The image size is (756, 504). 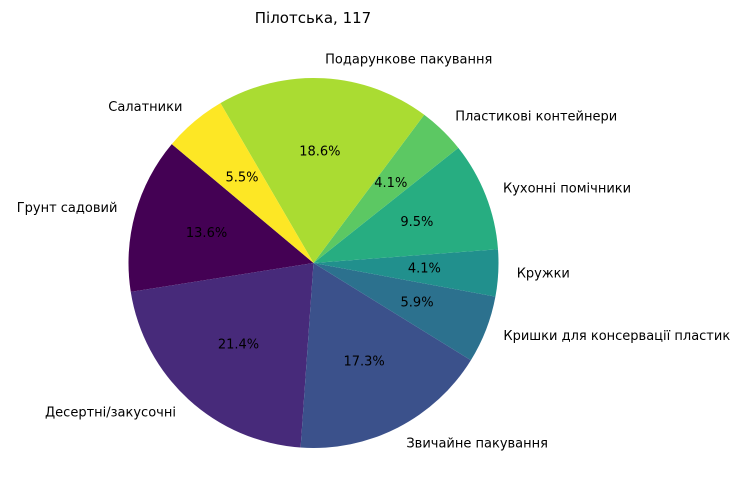 What do you see at coordinates (319, 152) in the screenshot?
I see `slice-percentage-label: 18.6%` at bounding box center [319, 152].